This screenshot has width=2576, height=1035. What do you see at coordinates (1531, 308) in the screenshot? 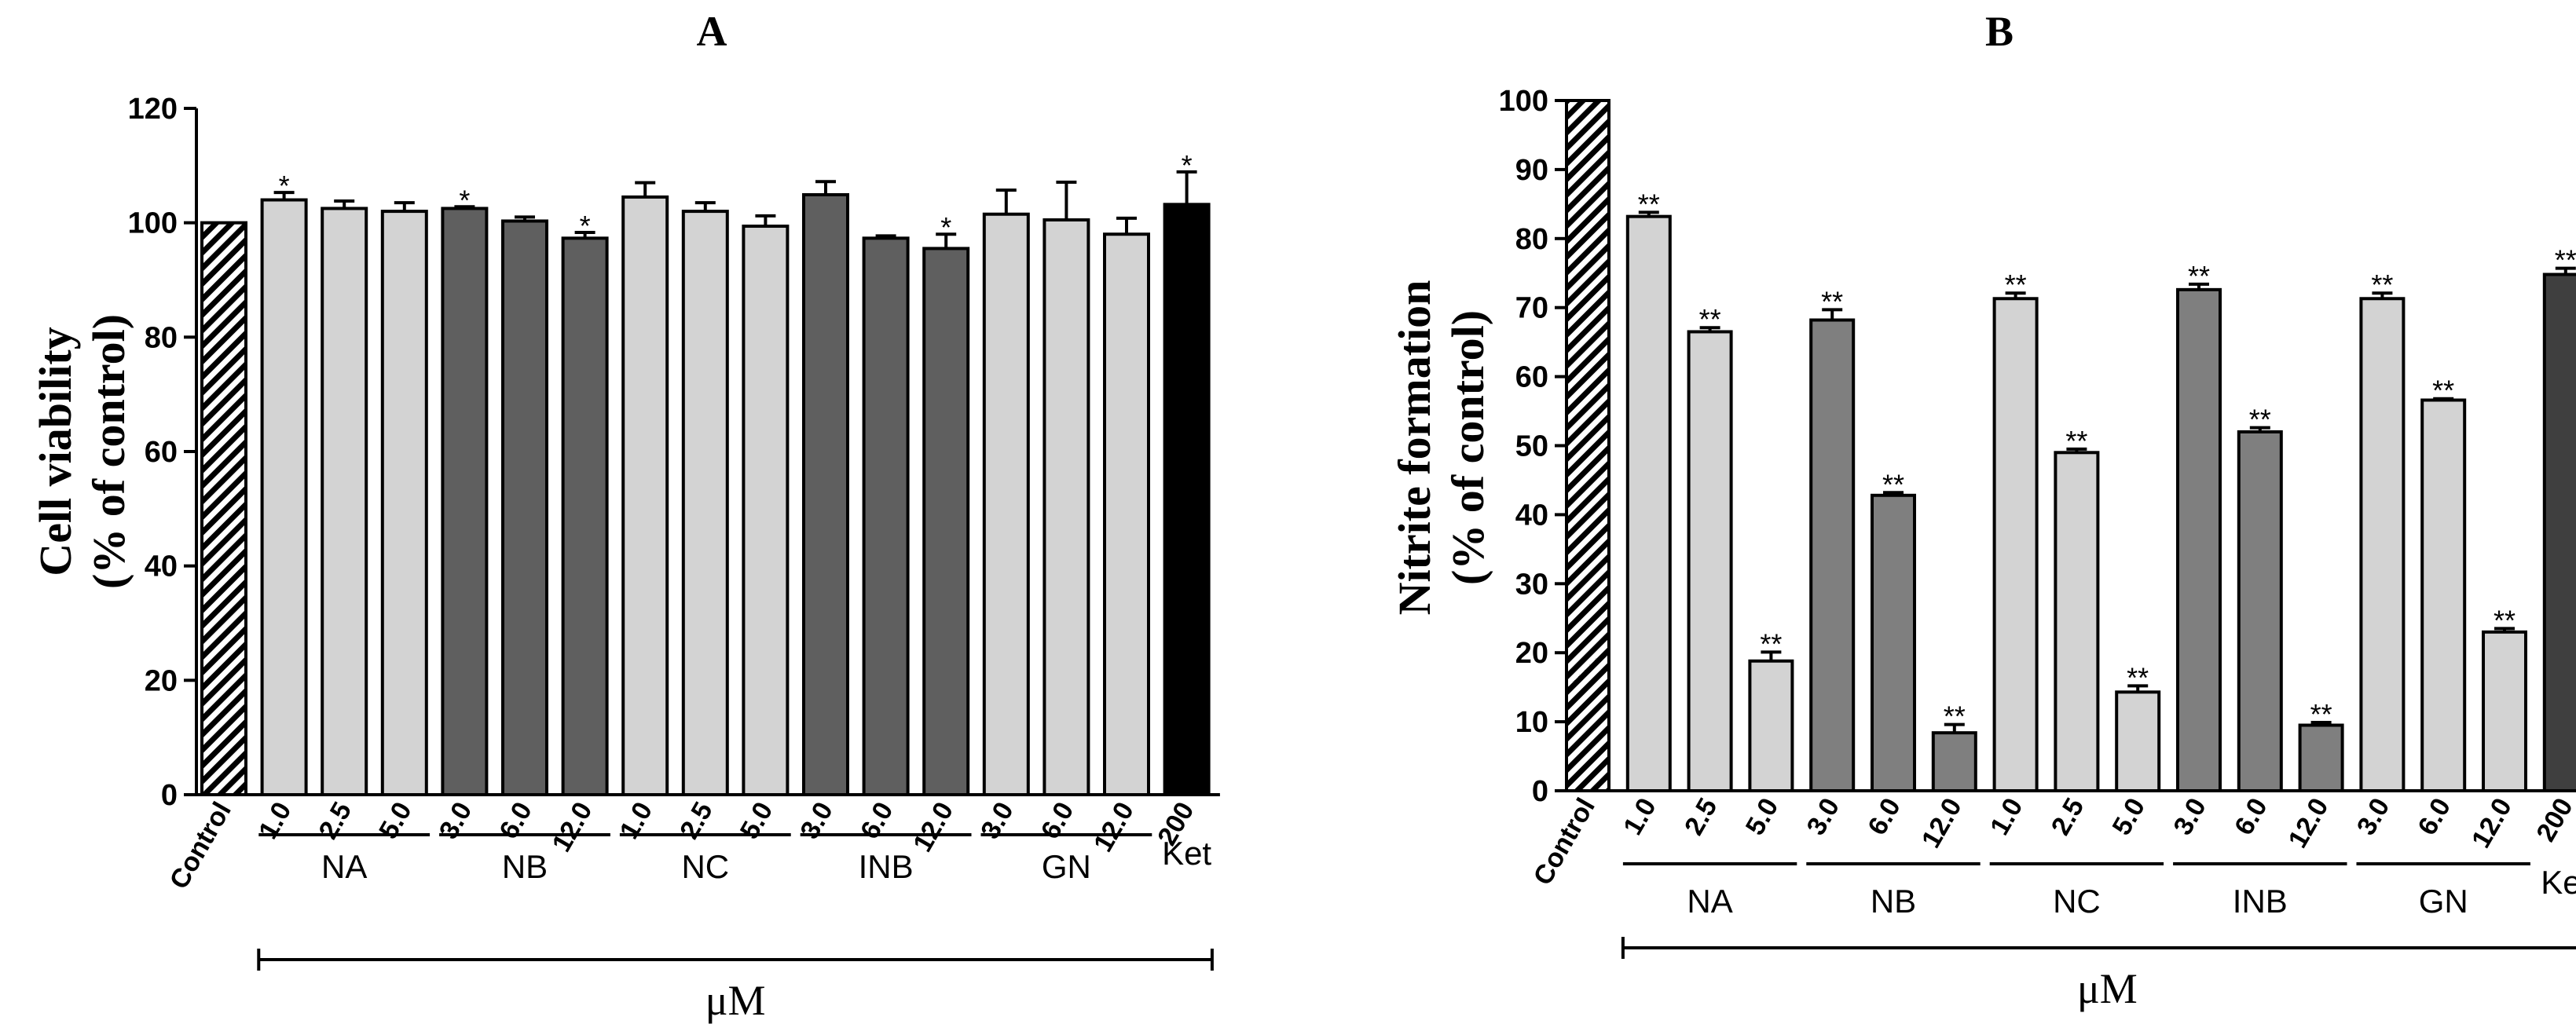
I see `y-tick-label: 70` at bounding box center [1531, 308].